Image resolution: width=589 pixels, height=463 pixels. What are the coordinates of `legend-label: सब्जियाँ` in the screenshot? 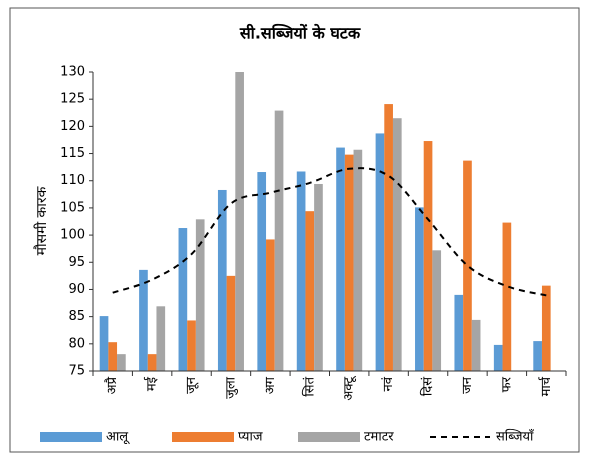 It's located at (515, 437).